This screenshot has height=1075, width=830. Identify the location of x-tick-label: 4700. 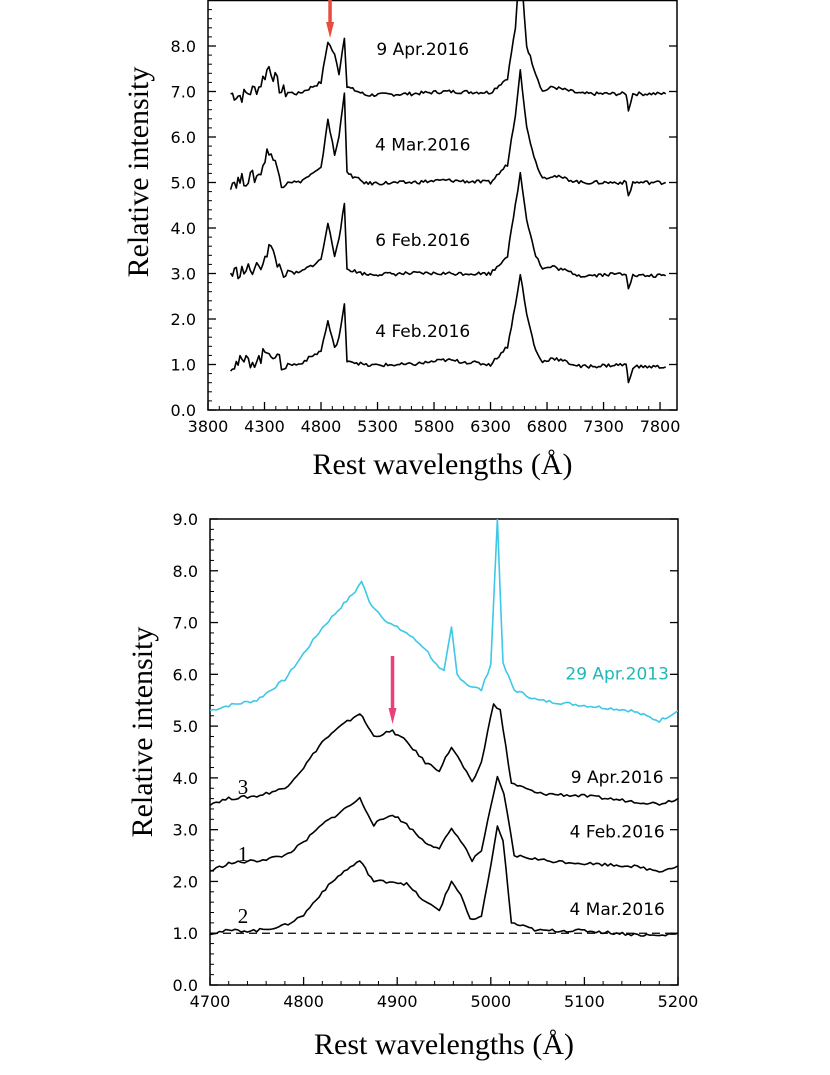
(210, 1001).